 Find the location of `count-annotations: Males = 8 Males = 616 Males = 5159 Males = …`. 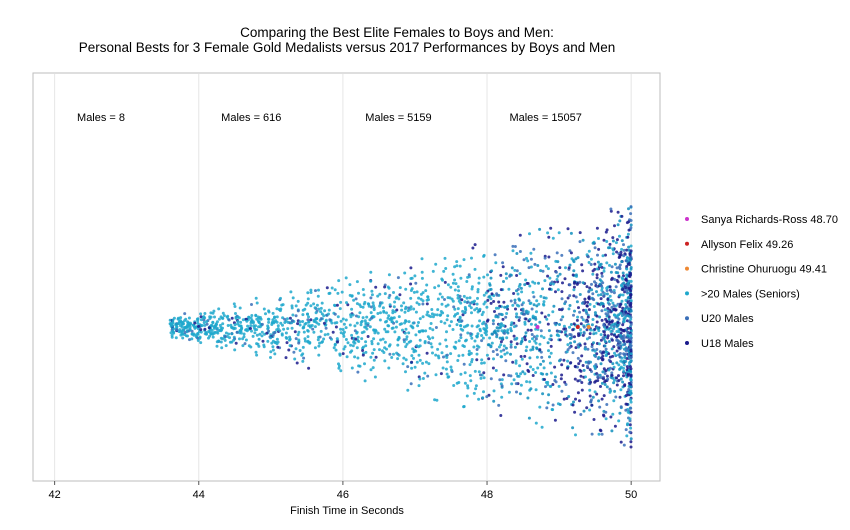

count-annotations: Males = 8 Males = 616 Males = 5159 Males = … is located at coordinates (329, 118).